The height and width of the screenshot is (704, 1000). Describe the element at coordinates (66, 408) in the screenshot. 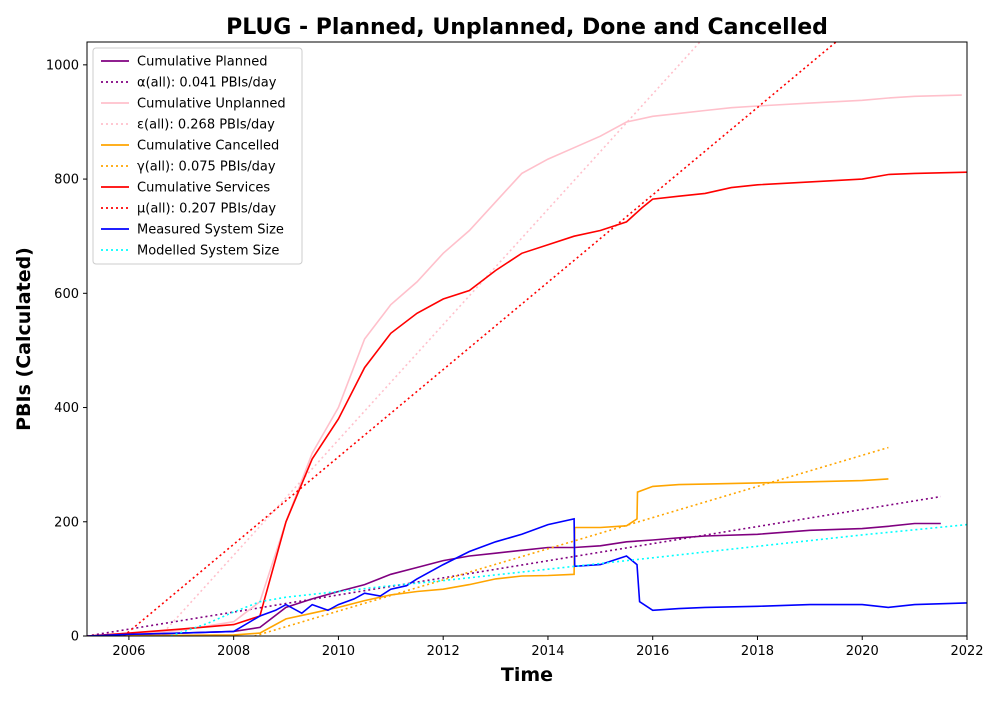

I see `y-tick-label: 400` at that location.